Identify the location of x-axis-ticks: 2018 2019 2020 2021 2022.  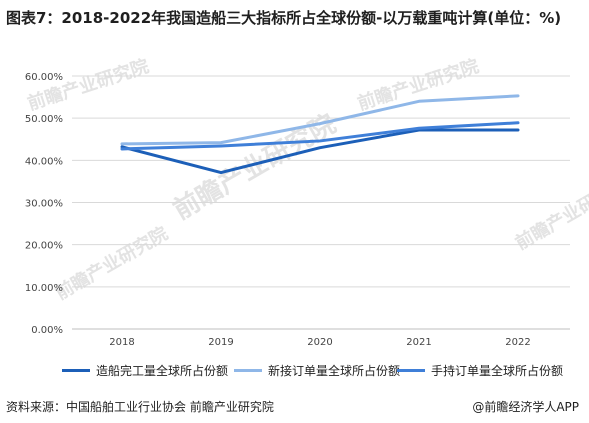
(319, 342).